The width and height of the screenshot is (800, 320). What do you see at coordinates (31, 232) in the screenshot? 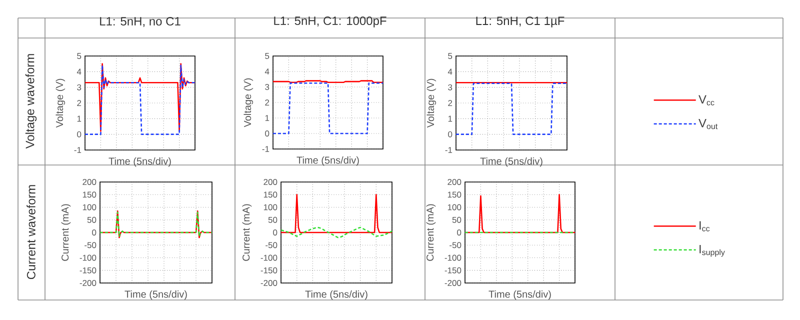
I see `text: Current waveform` at bounding box center [31, 232].